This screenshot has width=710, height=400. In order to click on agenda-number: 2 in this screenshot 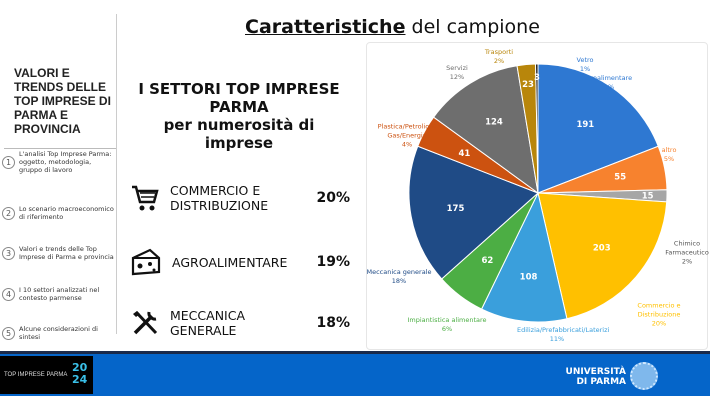, I will do `click(8, 213)`.